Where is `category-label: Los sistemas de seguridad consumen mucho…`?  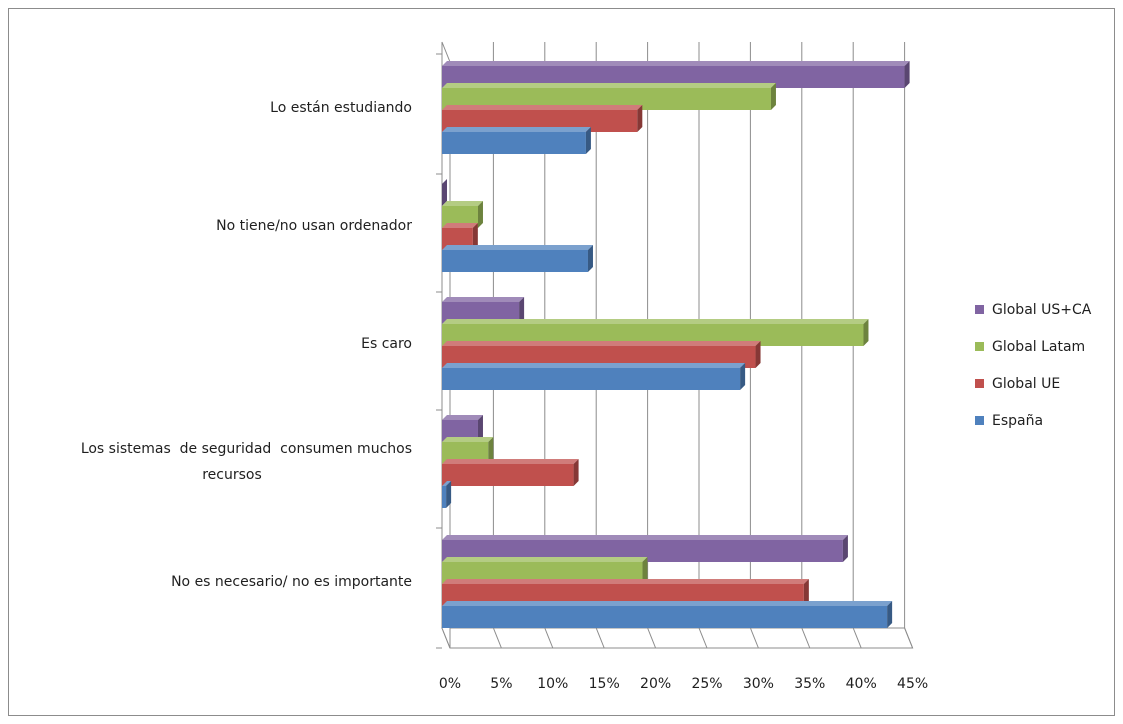
category-label: Los sistemas de seguridad consumen mucho… is located at coordinates (246, 449).